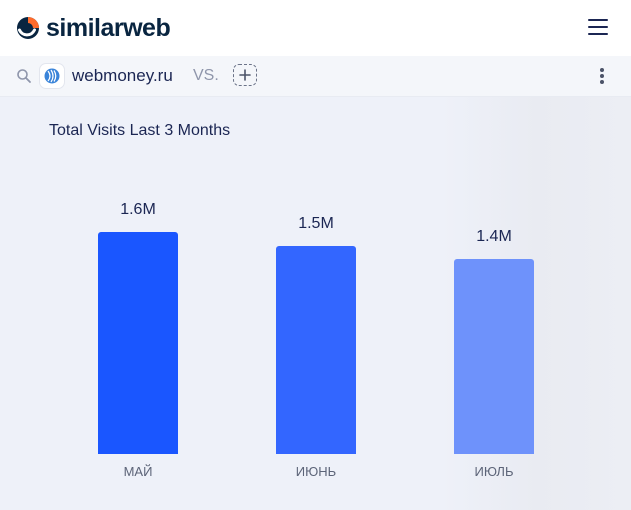 This screenshot has height=510, width=631. I want to click on more-vertical-icon, so click(602, 76).